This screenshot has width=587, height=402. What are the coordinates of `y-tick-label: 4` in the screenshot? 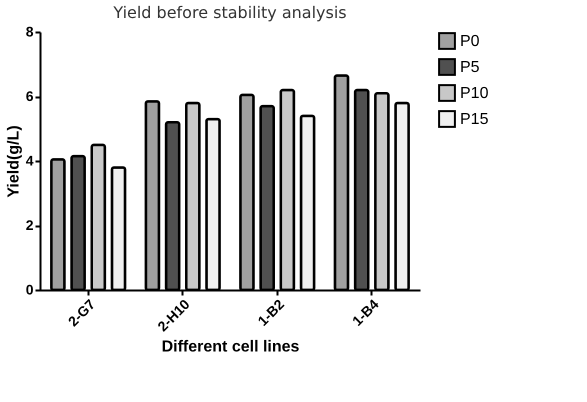 It's located at (30, 160).